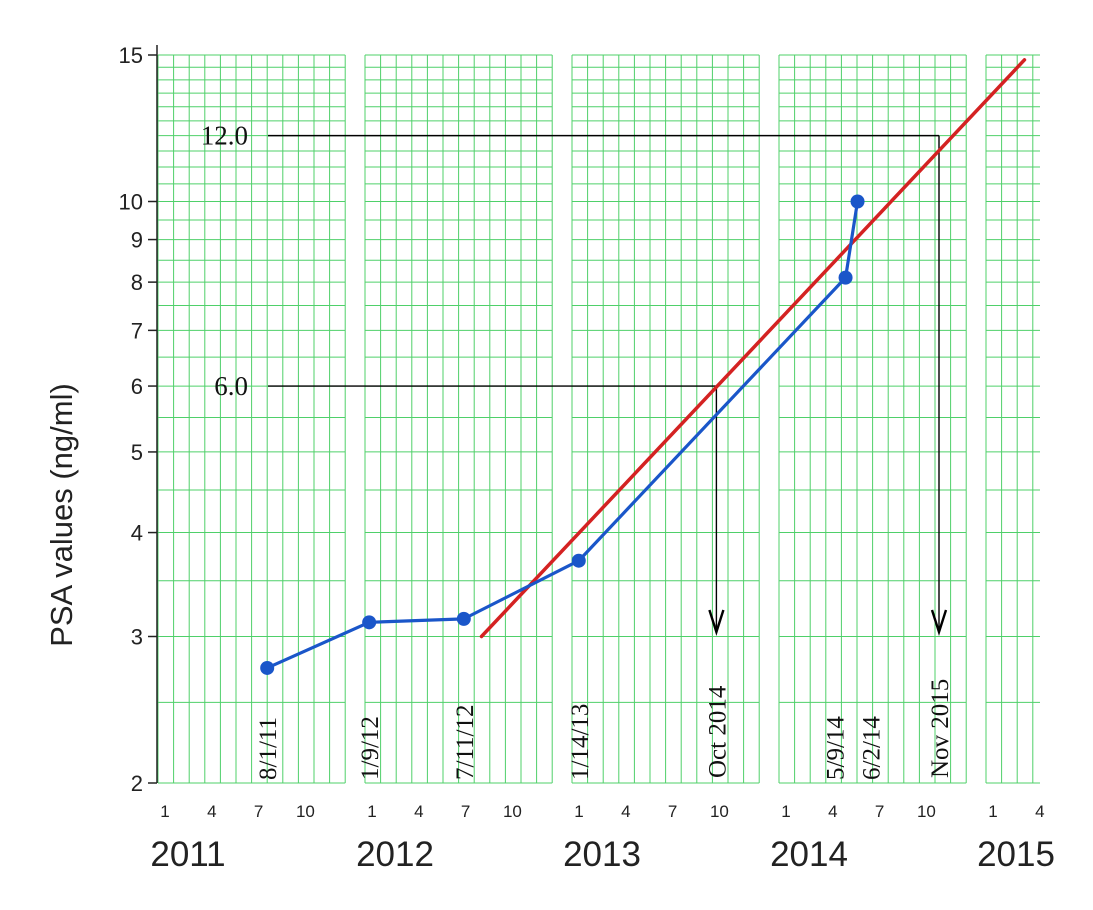 This screenshot has width=1093, height=910. I want to click on y-tick-label: 8, so click(137, 282).